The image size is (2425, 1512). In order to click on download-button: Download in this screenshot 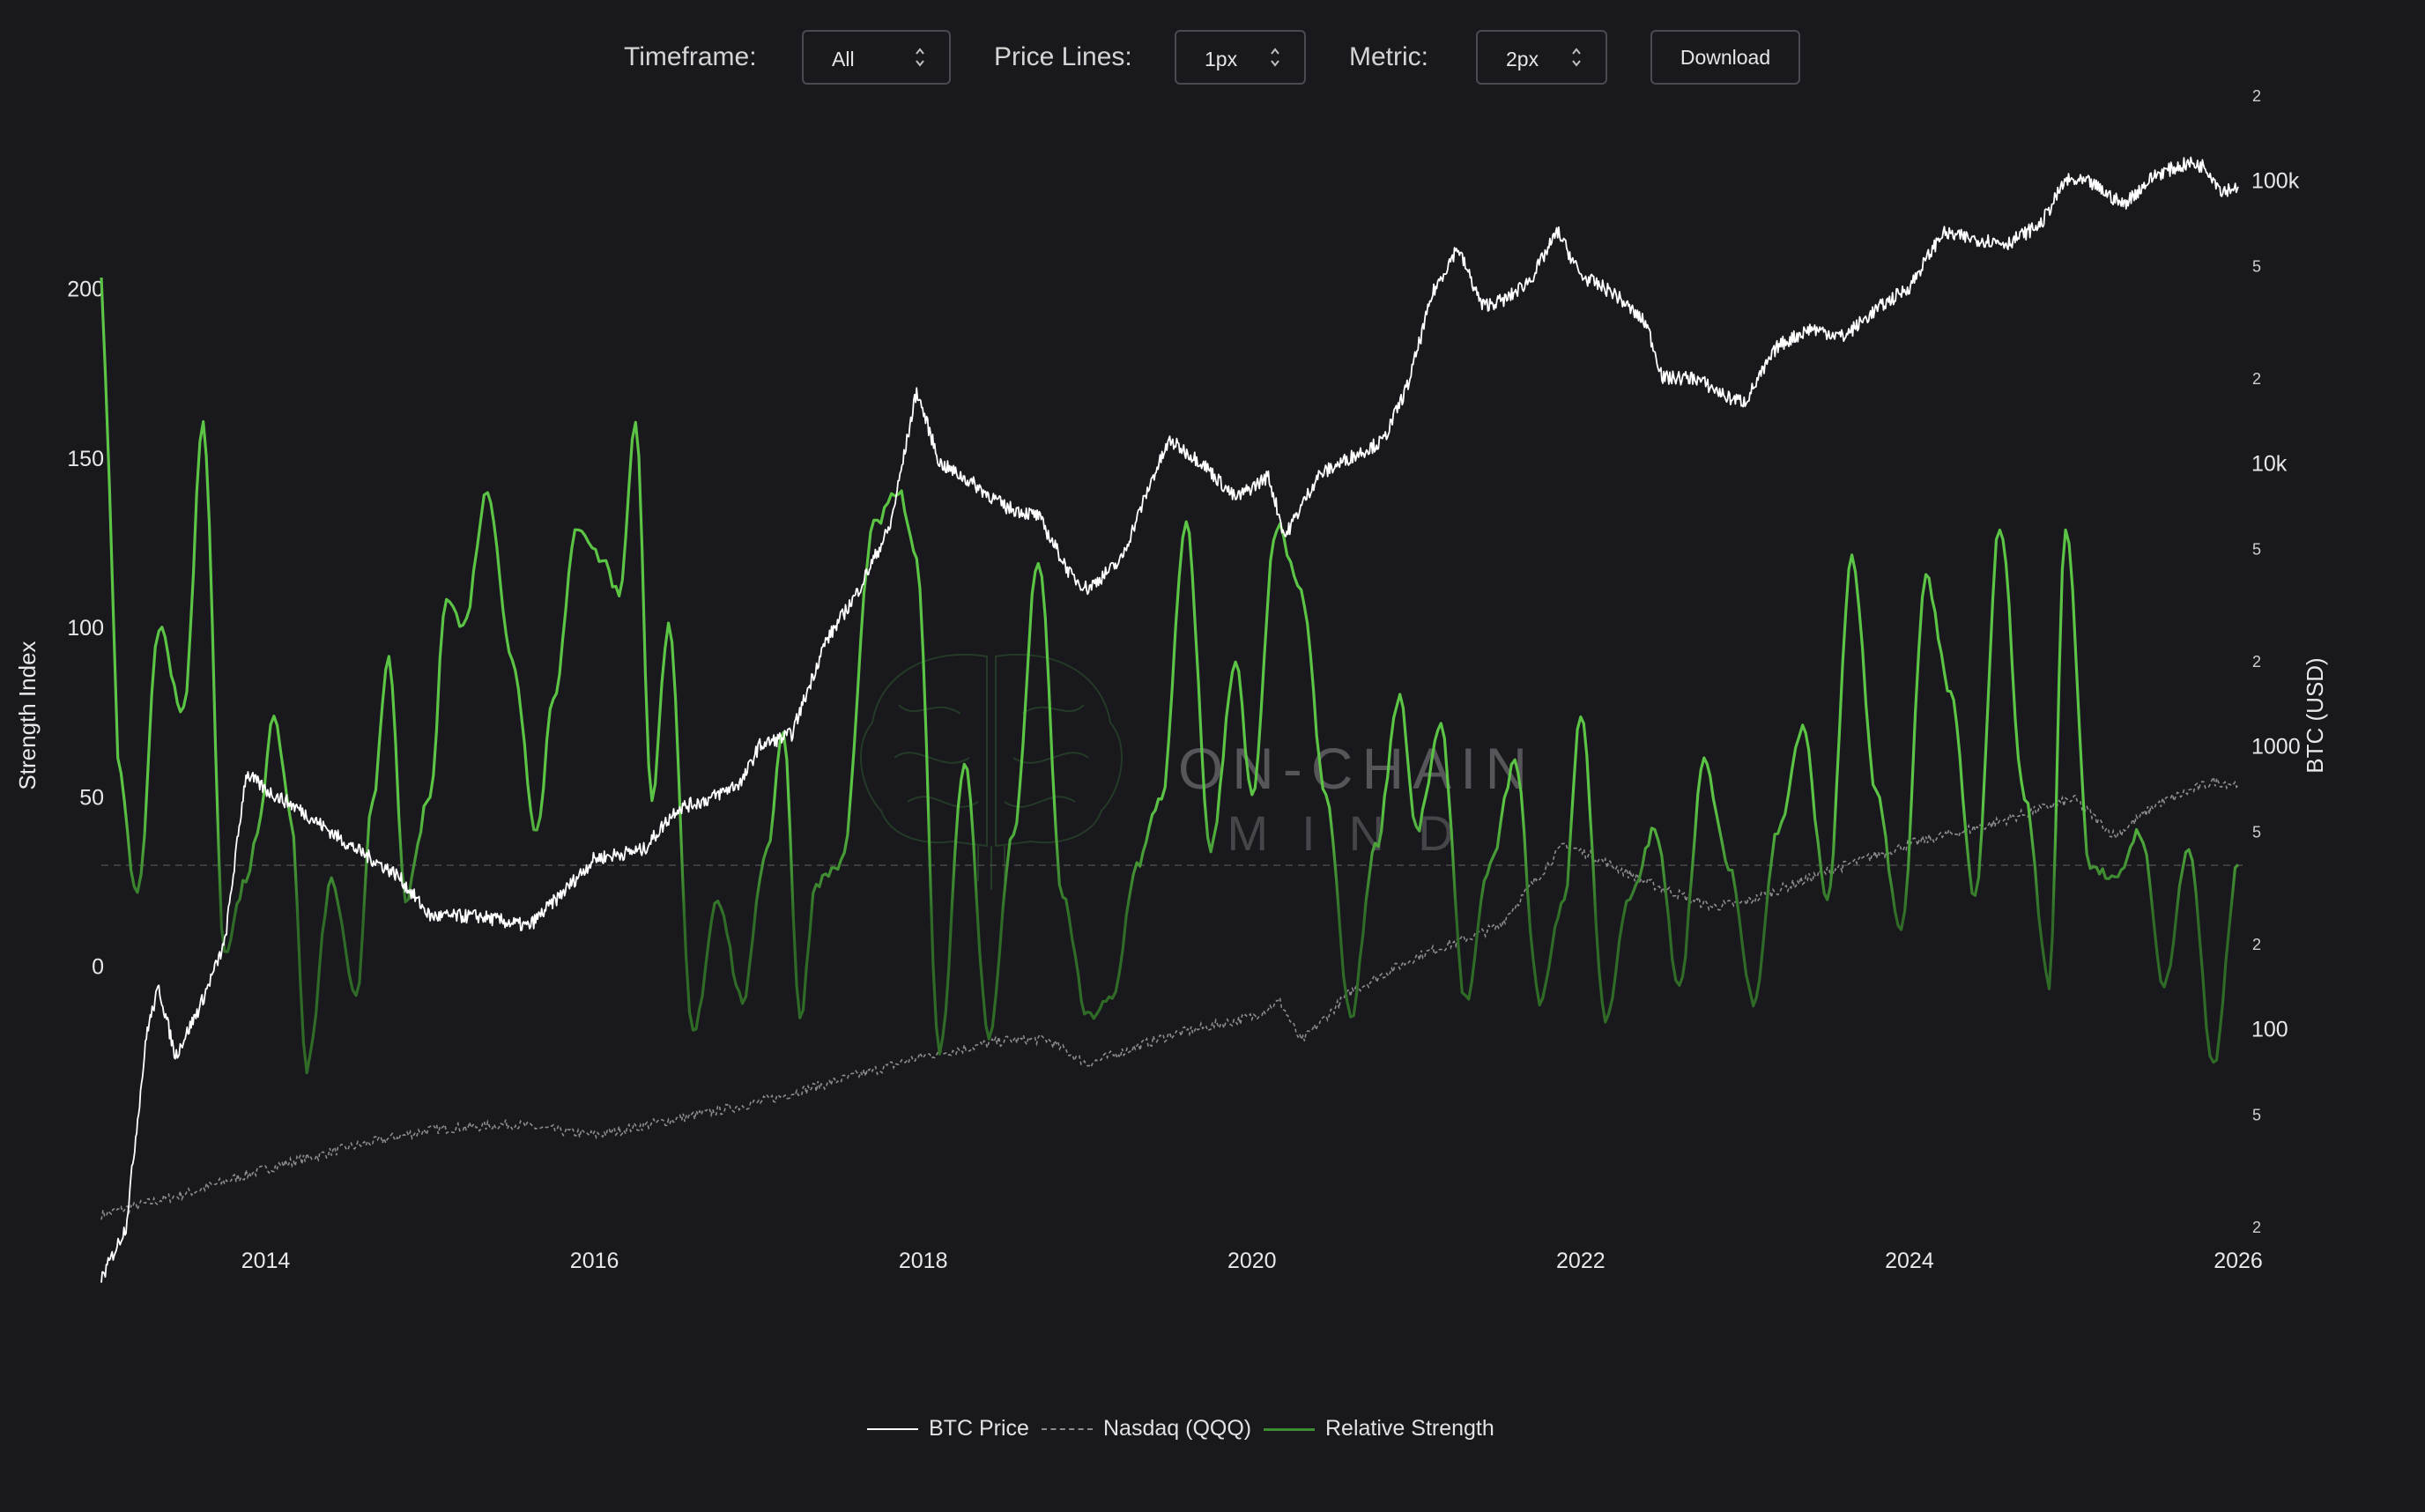, I will do `click(1725, 57)`.